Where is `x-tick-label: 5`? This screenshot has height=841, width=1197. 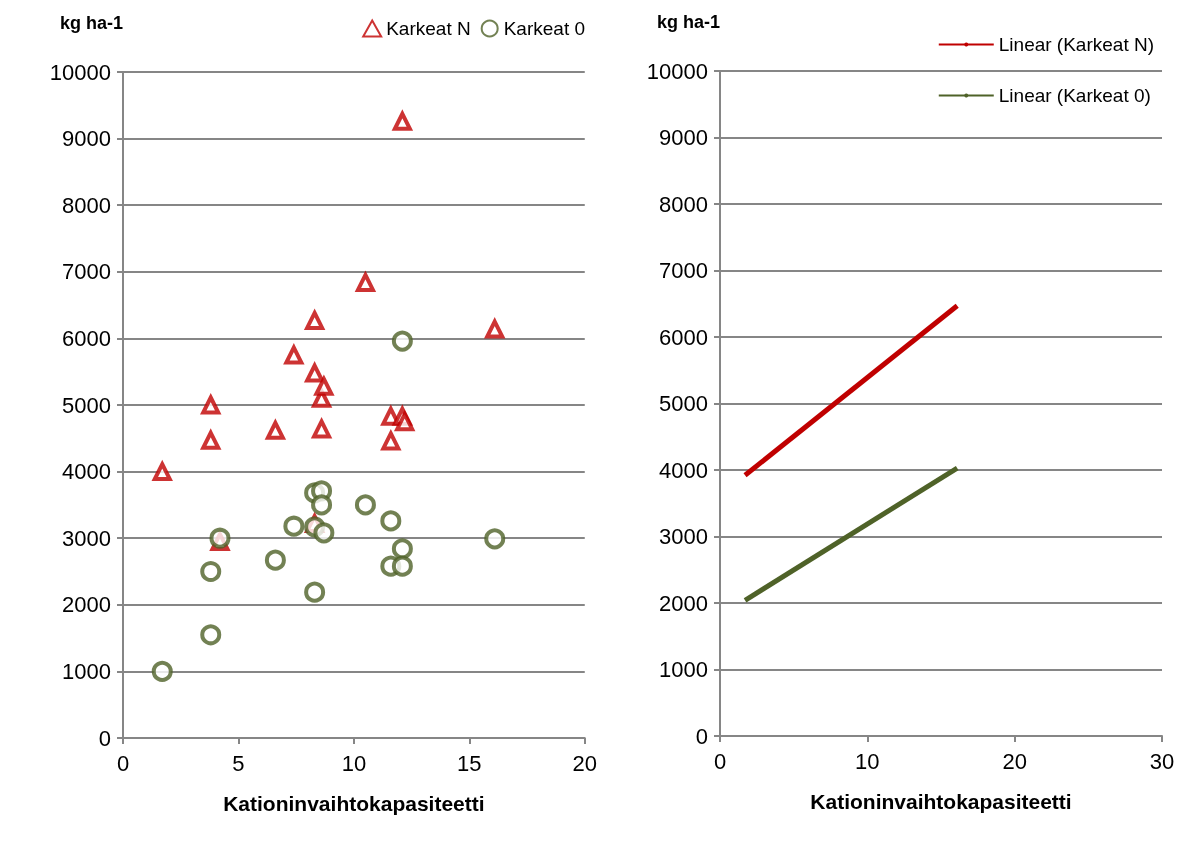 x-tick-label: 5 is located at coordinates (238, 763).